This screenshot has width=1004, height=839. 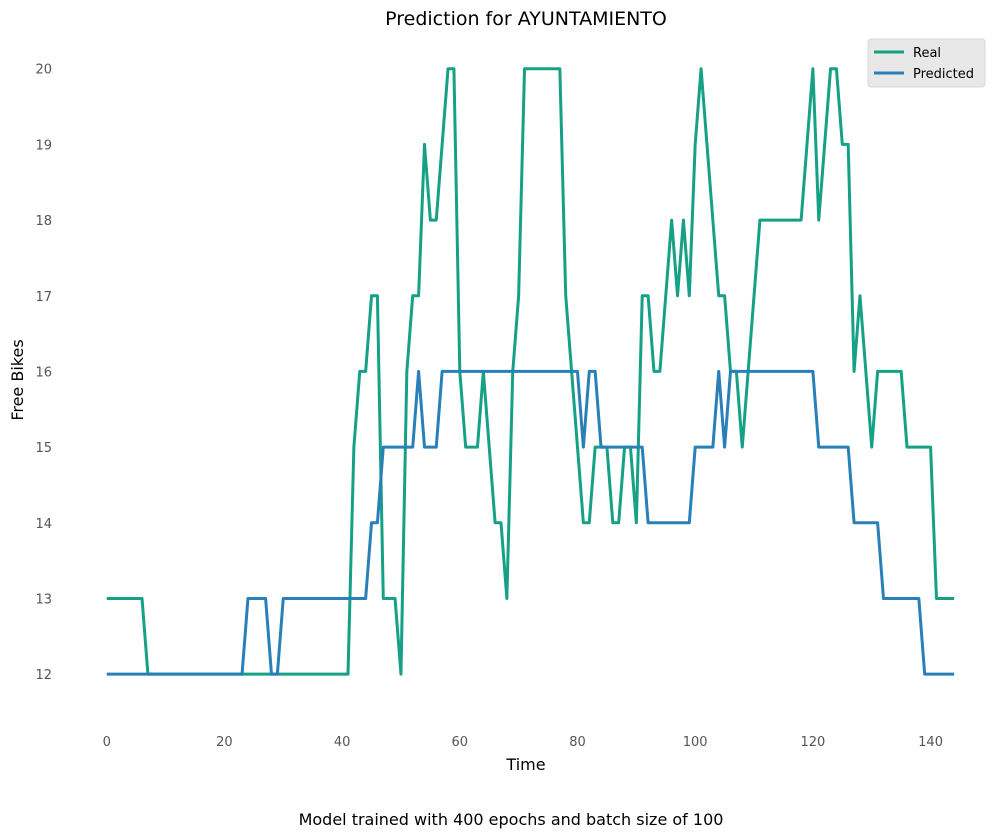 I want to click on y-axis-ticks: 12 13 14 15 16 17 18 19 20, so click(x=43, y=373).